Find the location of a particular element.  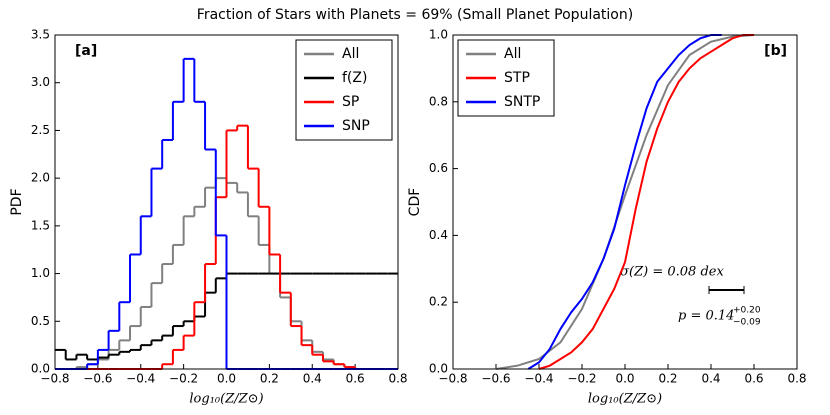

y-axis-label: PDF is located at coordinates (17, 201).